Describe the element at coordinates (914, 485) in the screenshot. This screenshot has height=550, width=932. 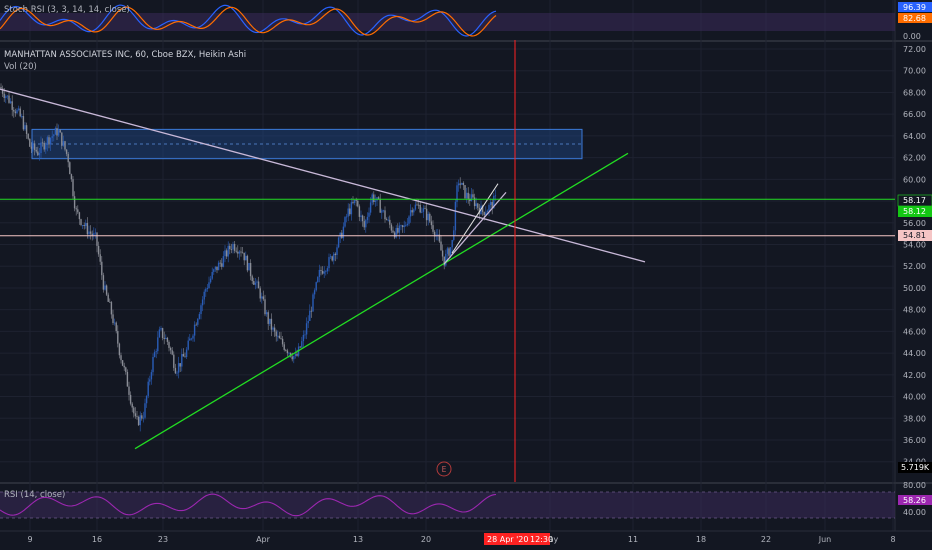
I see `rsi-80-label: 80.00` at that location.